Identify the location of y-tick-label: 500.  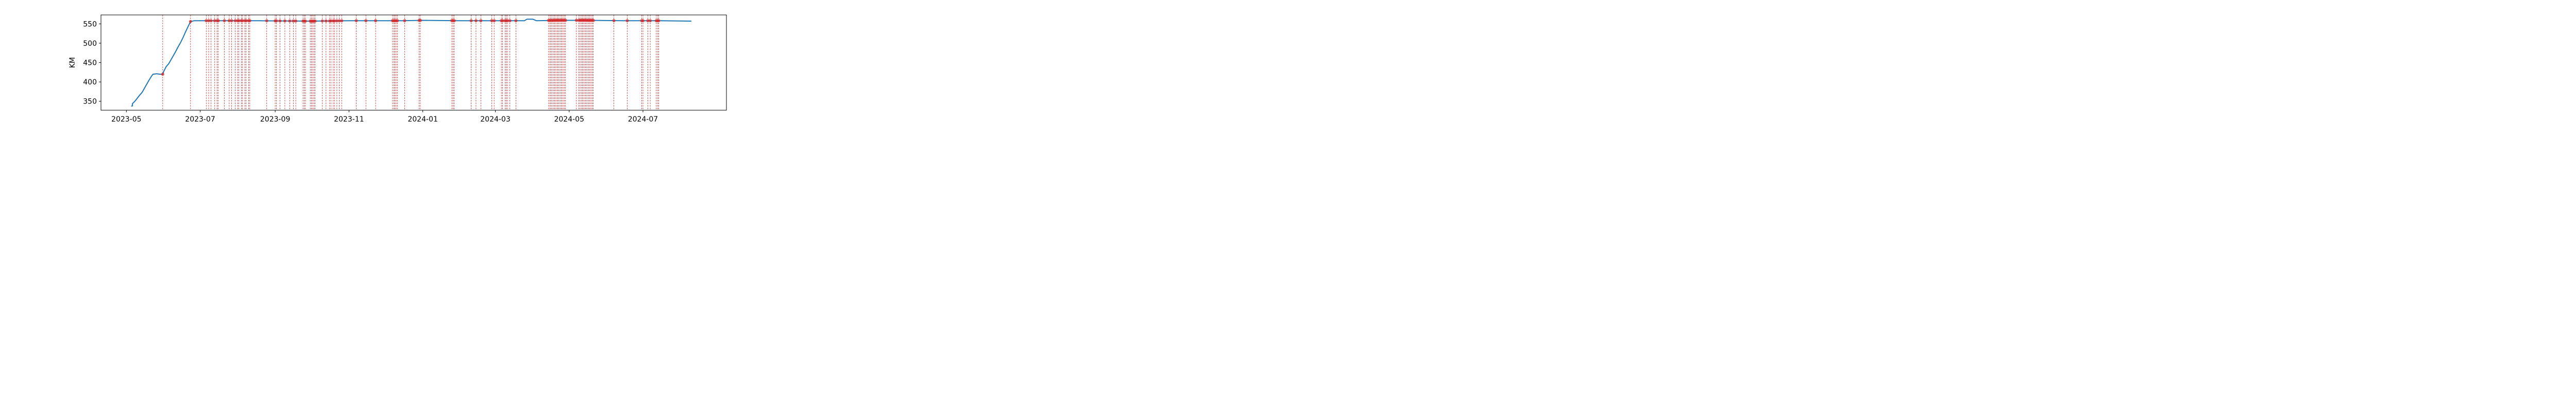
(90, 44).